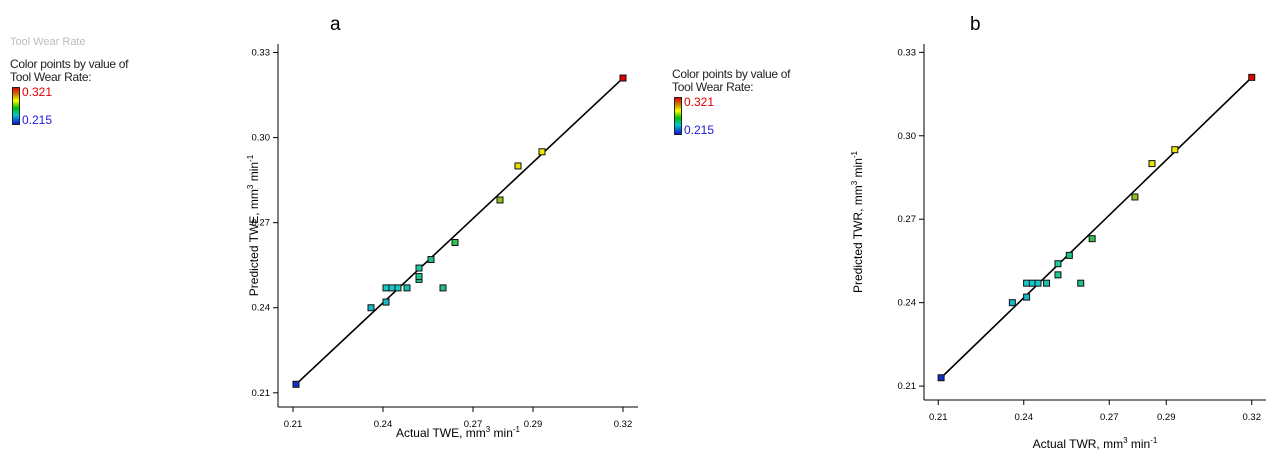 The height and width of the screenshot is (463, 1275). Describe the element at coordinates (383, 424) in the screenshot. I see `x-tick-label: 0.24` at that location.